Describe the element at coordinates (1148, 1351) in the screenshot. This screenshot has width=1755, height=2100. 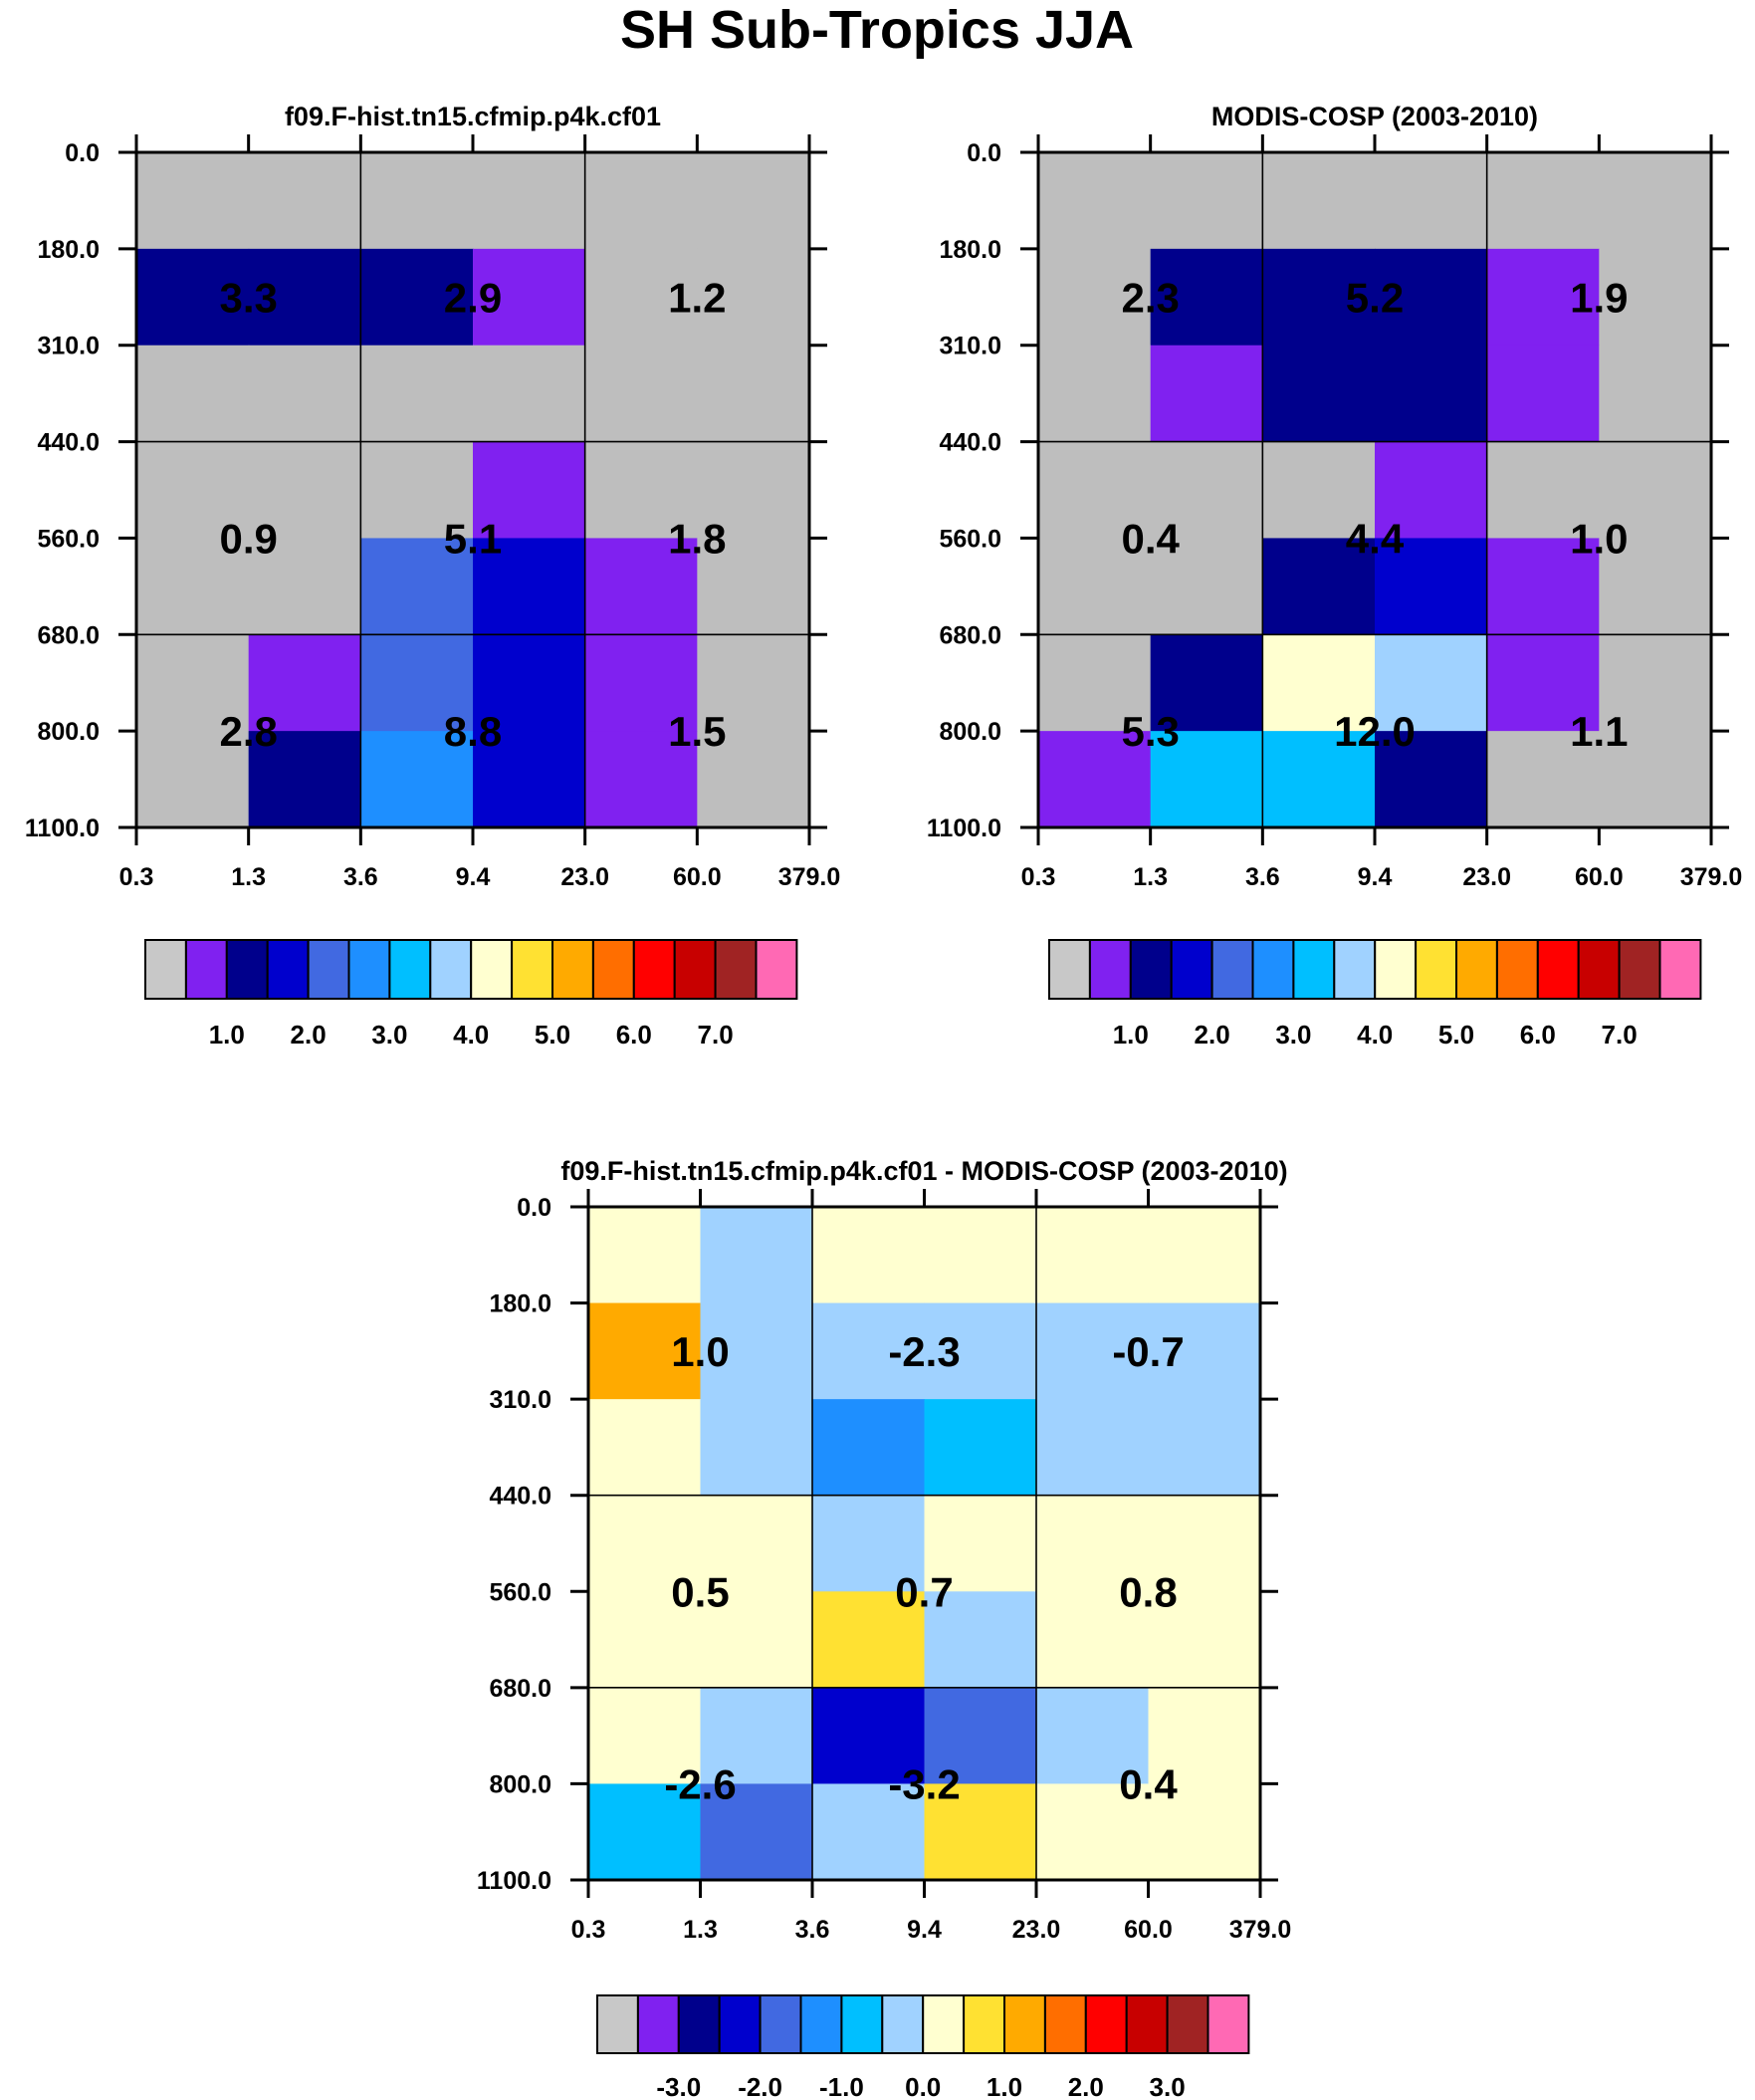
I see `block-value-label: -0.7` at that location.